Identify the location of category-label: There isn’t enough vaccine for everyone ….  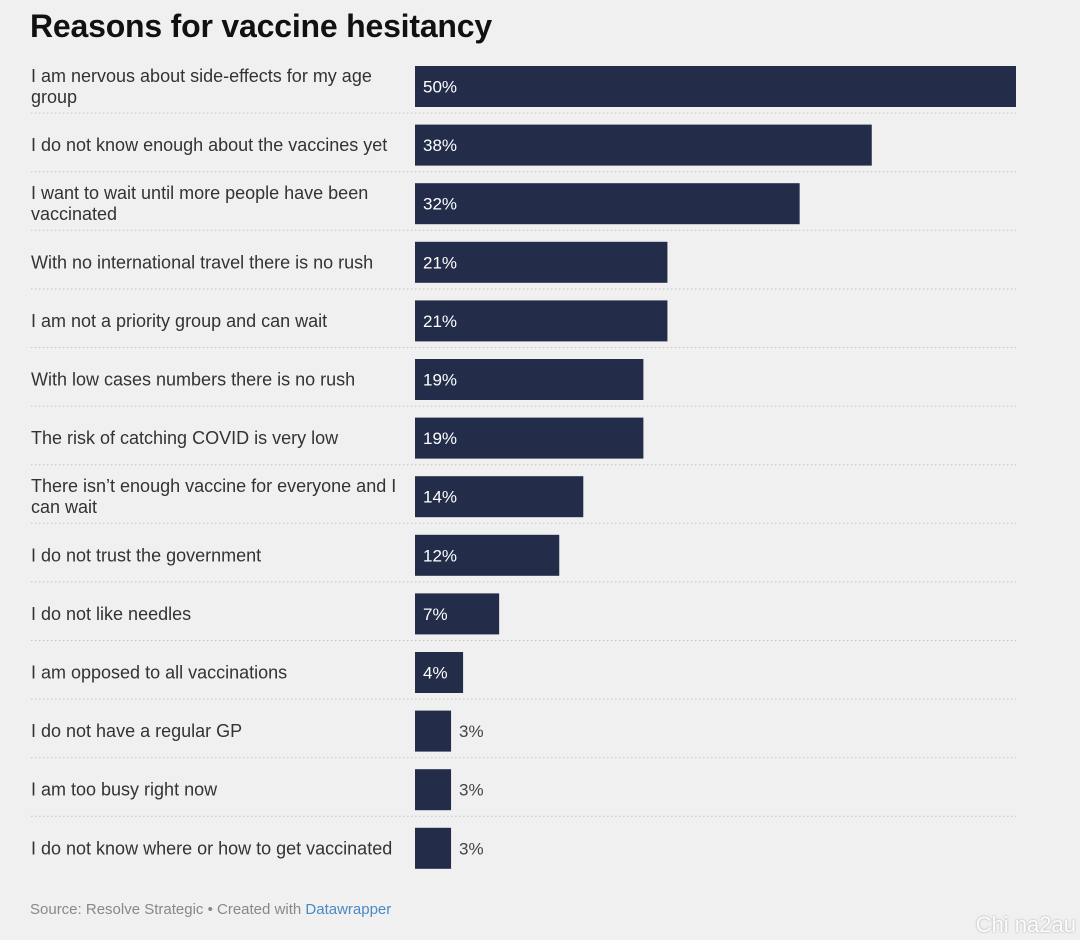
(213, 496).